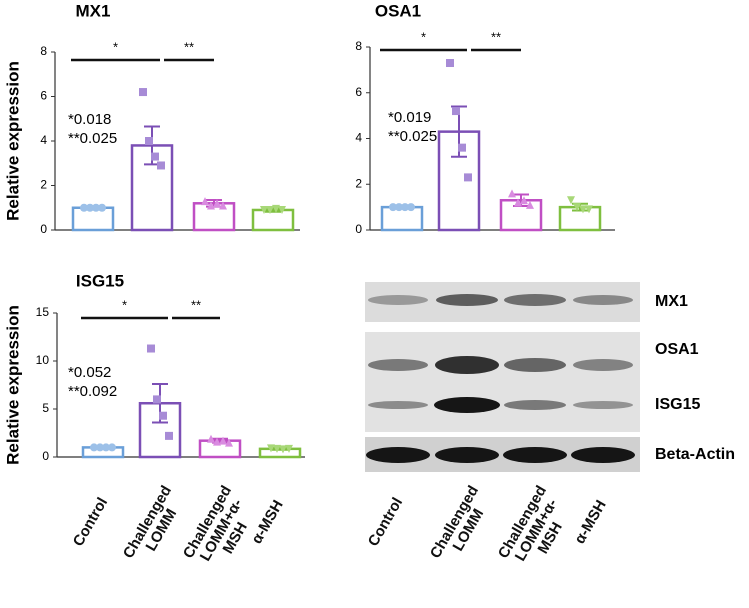 This screenshot has height=608, width=749. Describe the element at coordinates (409, 117) in the screenshot. I see `annotation: *0.019` at that location.